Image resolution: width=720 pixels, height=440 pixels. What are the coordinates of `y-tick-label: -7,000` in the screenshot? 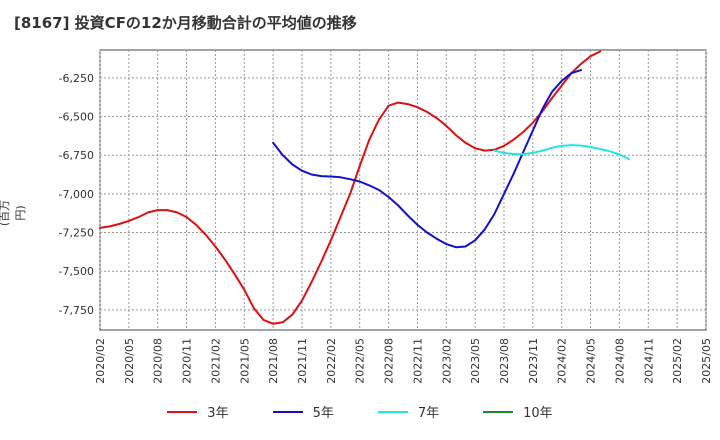 It's located at (76, 194).